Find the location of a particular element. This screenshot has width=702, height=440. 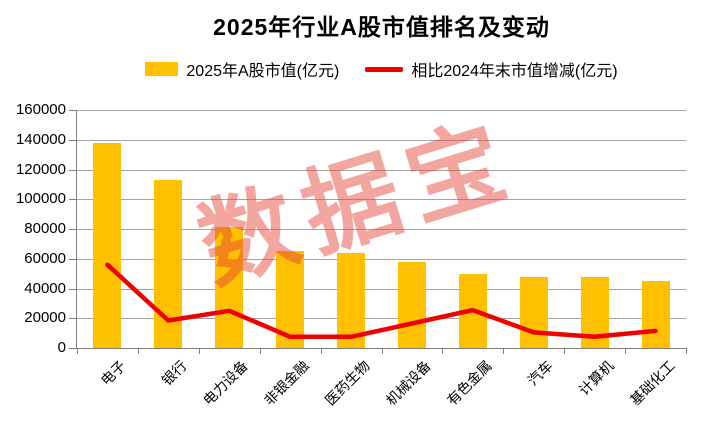

legend-item-bar: 2025年A股市值(亿元) is located at coordinates (242, 69).